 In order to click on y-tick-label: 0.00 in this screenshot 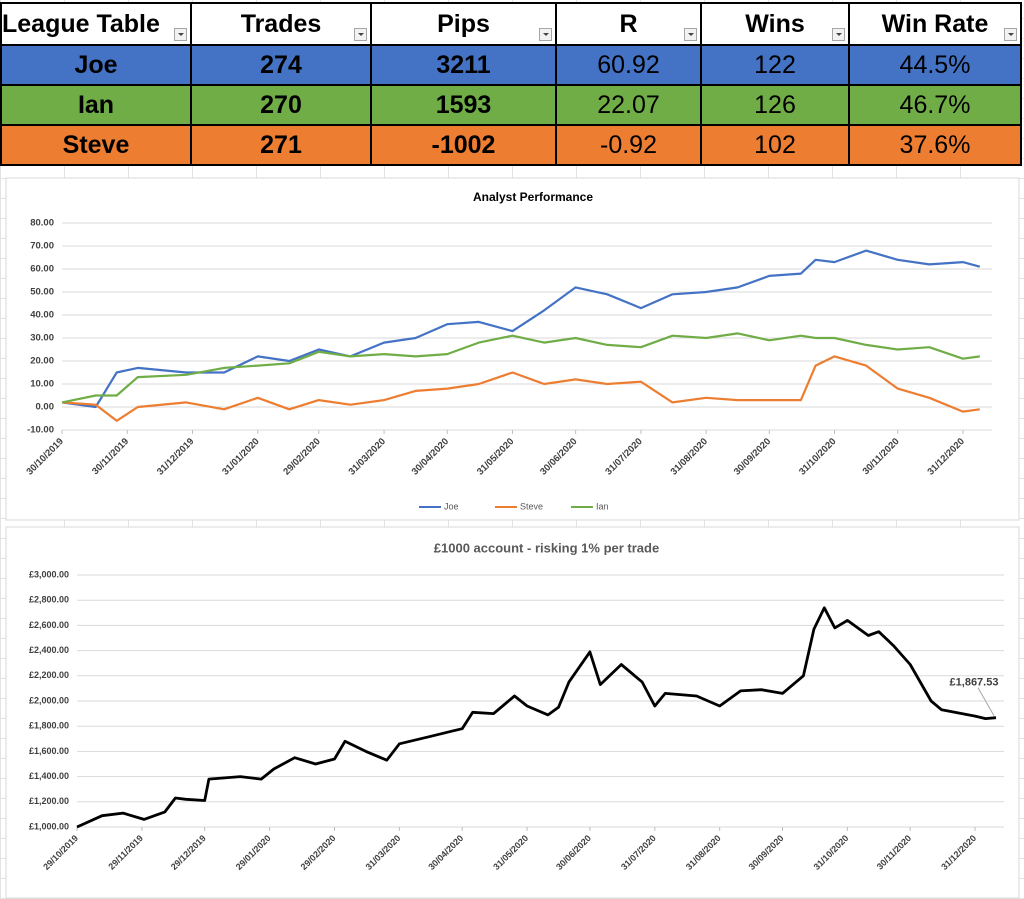, I will do `click(45, 407)`.